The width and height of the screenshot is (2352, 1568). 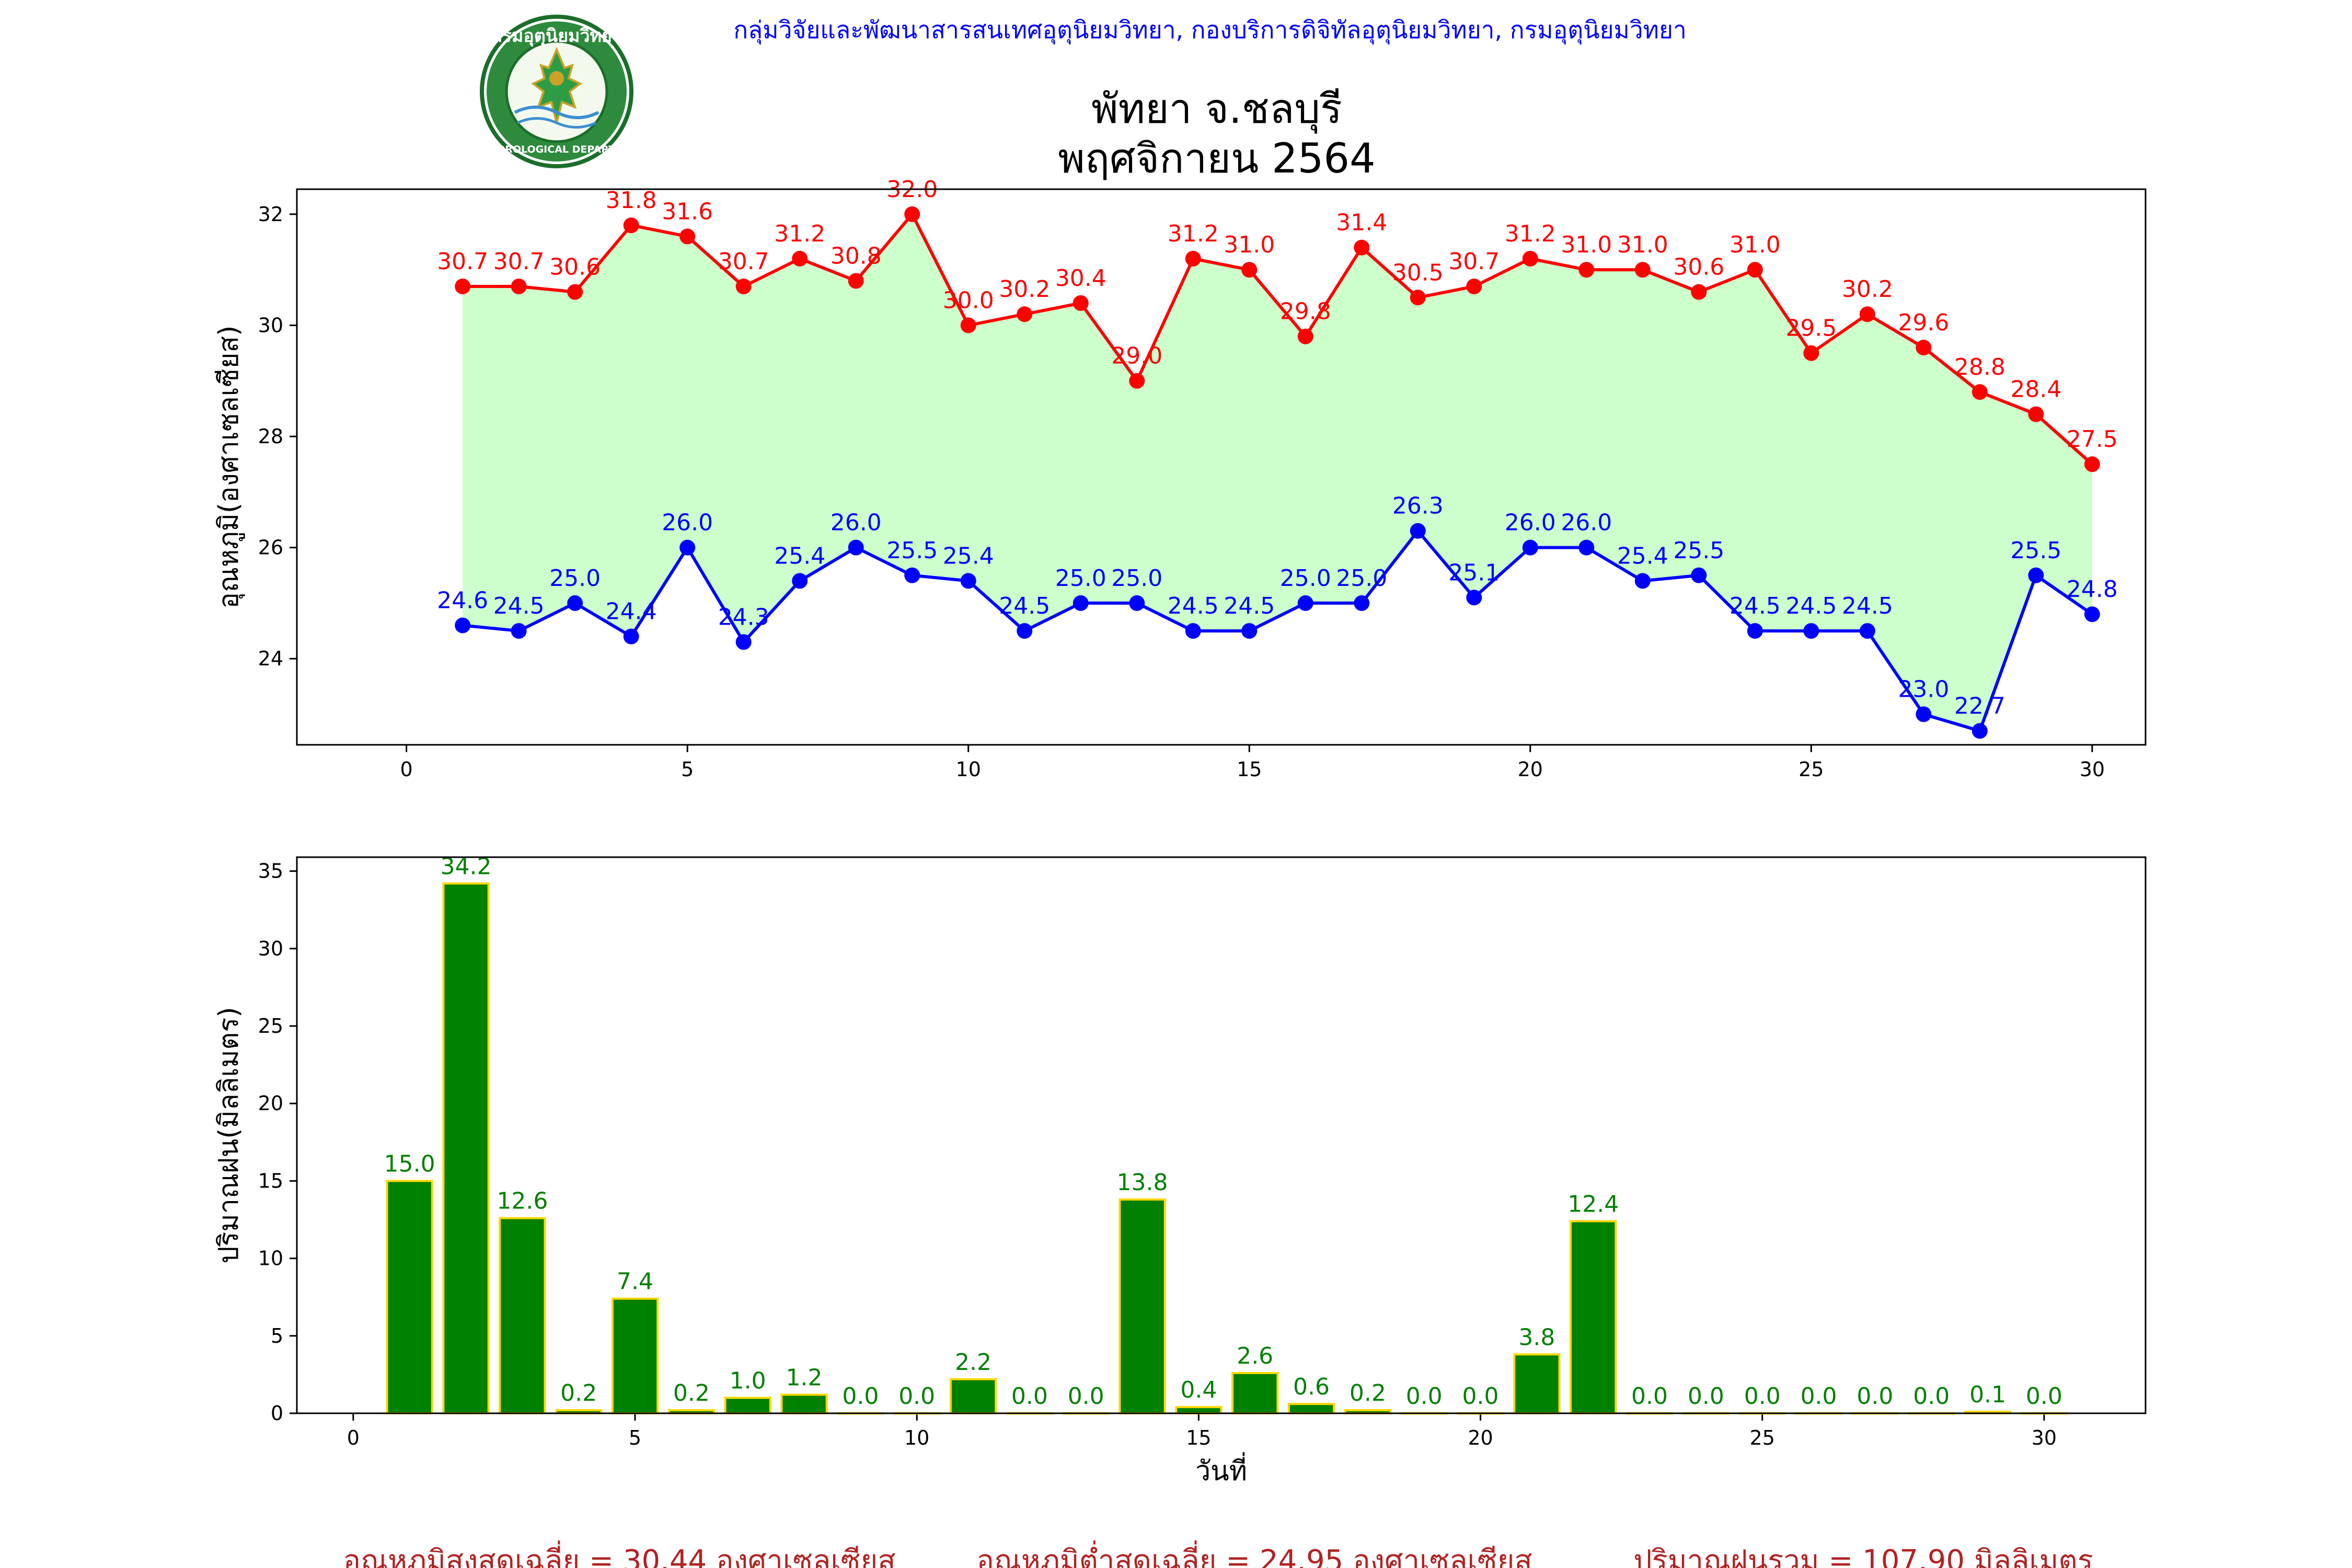 What do you see at coordinates (406, 769) in the screenshot?
I see `temperature-x-tick-label: 0` at bounding box center [406, 769].